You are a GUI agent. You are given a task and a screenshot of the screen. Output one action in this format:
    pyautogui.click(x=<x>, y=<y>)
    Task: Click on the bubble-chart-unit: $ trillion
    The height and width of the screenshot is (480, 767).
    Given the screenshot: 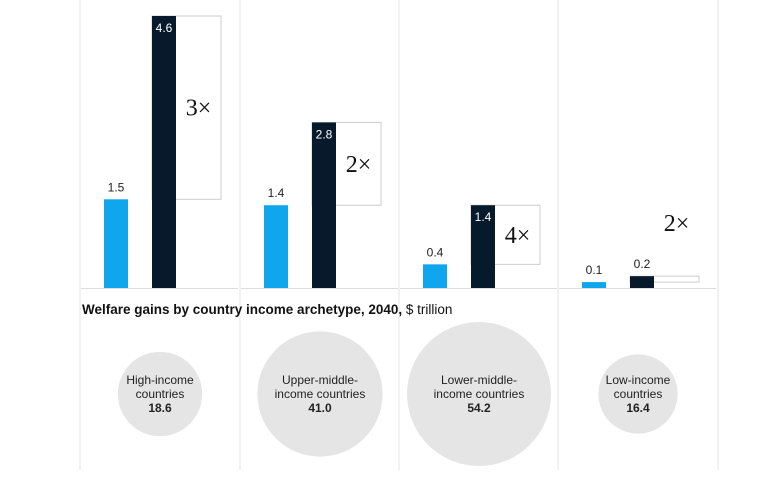 What is the action you would take?
    pyautogui.click(x=429, y=309)
    